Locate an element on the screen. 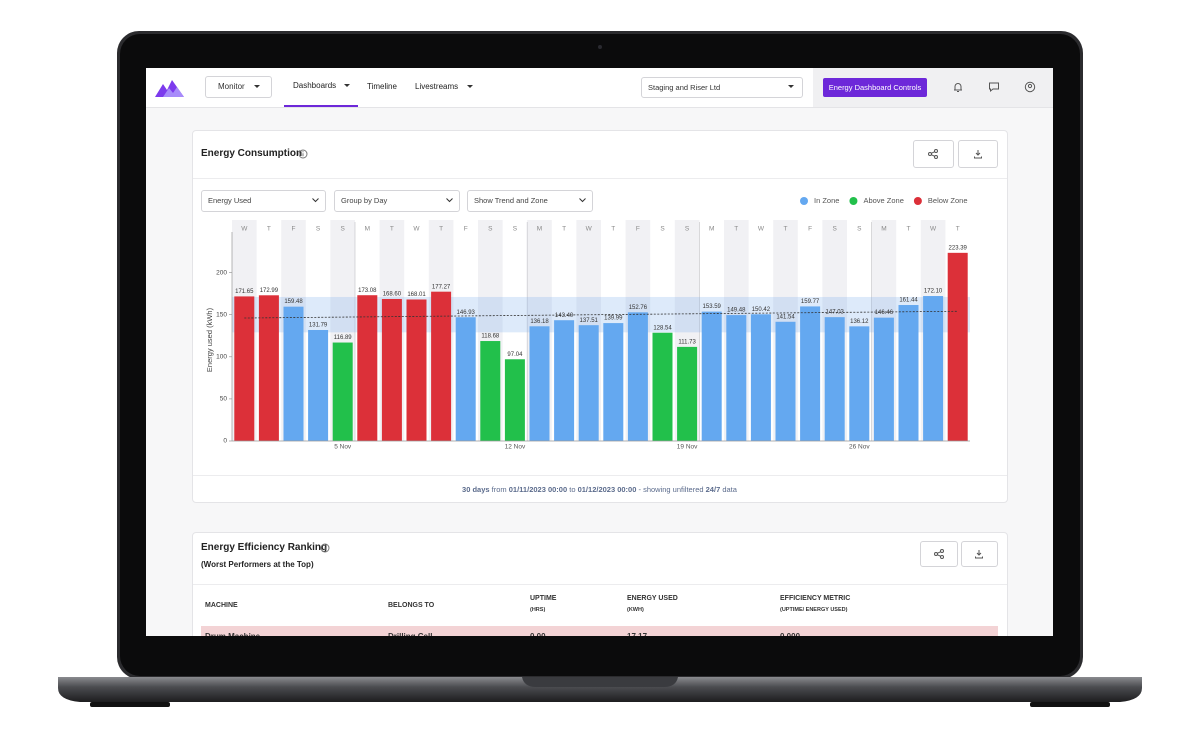  value-label: 177.27 is located at coordinates (441, 287).